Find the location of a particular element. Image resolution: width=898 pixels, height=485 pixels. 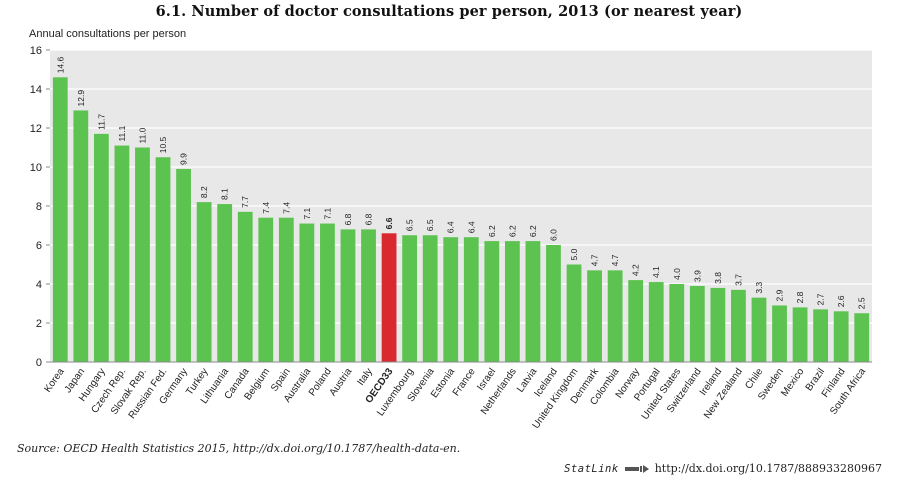

value-label: 3.9 is located at coordinates (697, 276).